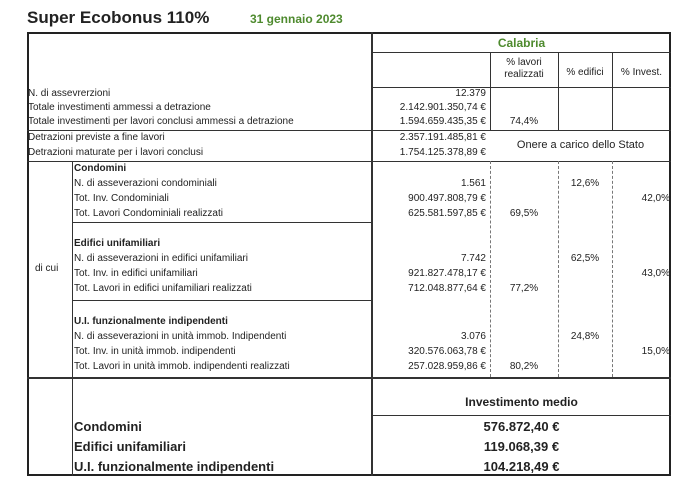  I want to click on group-row-invest: 43,0%, so click(655, 273).